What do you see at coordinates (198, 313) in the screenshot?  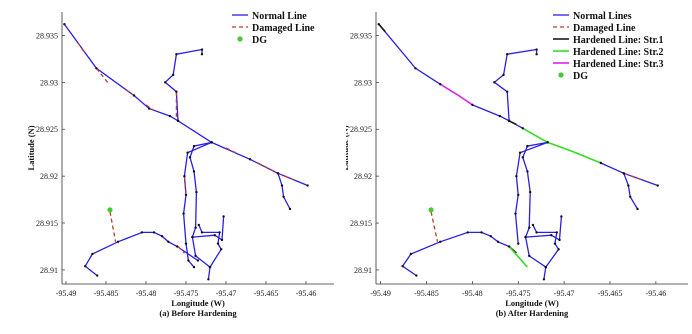 I see `figure-caption: (a) Before Hardening` at bounding box center [198, 313].